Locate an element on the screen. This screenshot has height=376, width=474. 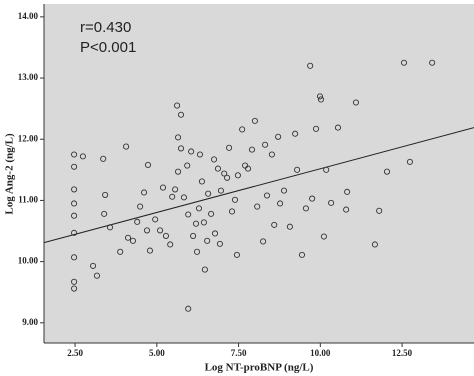
y-tick-label: 12.00 is located at coordinates (28, 138).